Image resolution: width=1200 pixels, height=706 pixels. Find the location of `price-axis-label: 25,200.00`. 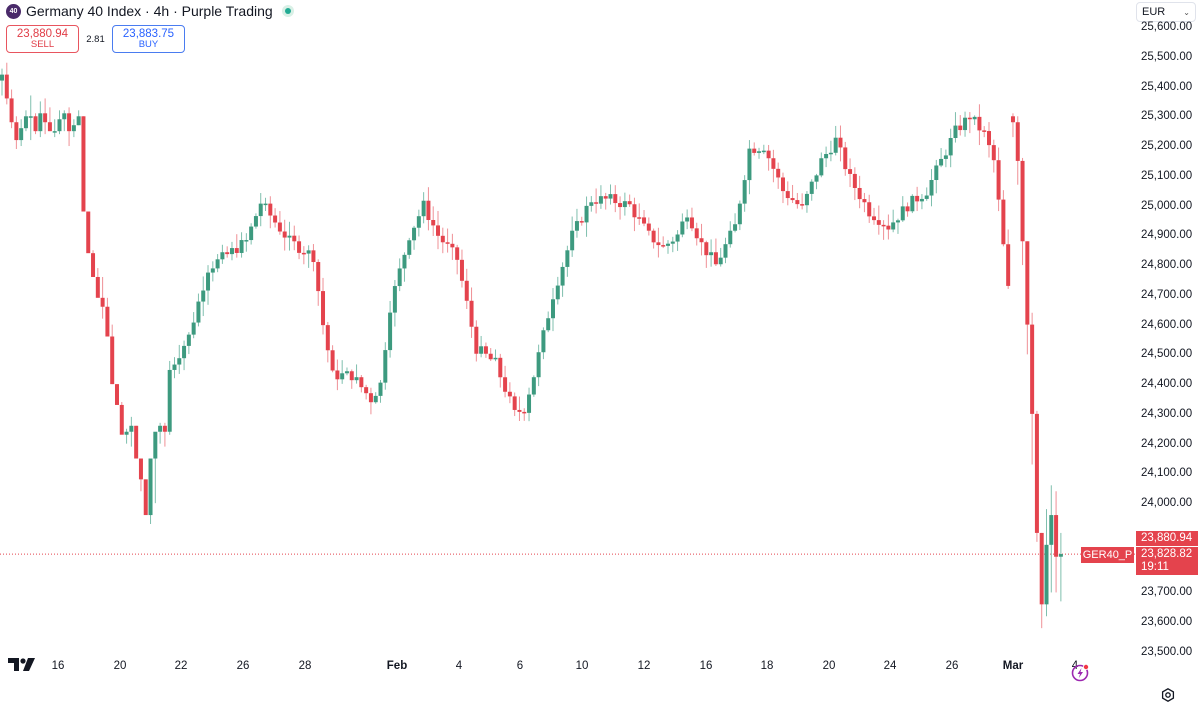

price-axis-label: 25,200.00 is located at coordinates (1167, 146).